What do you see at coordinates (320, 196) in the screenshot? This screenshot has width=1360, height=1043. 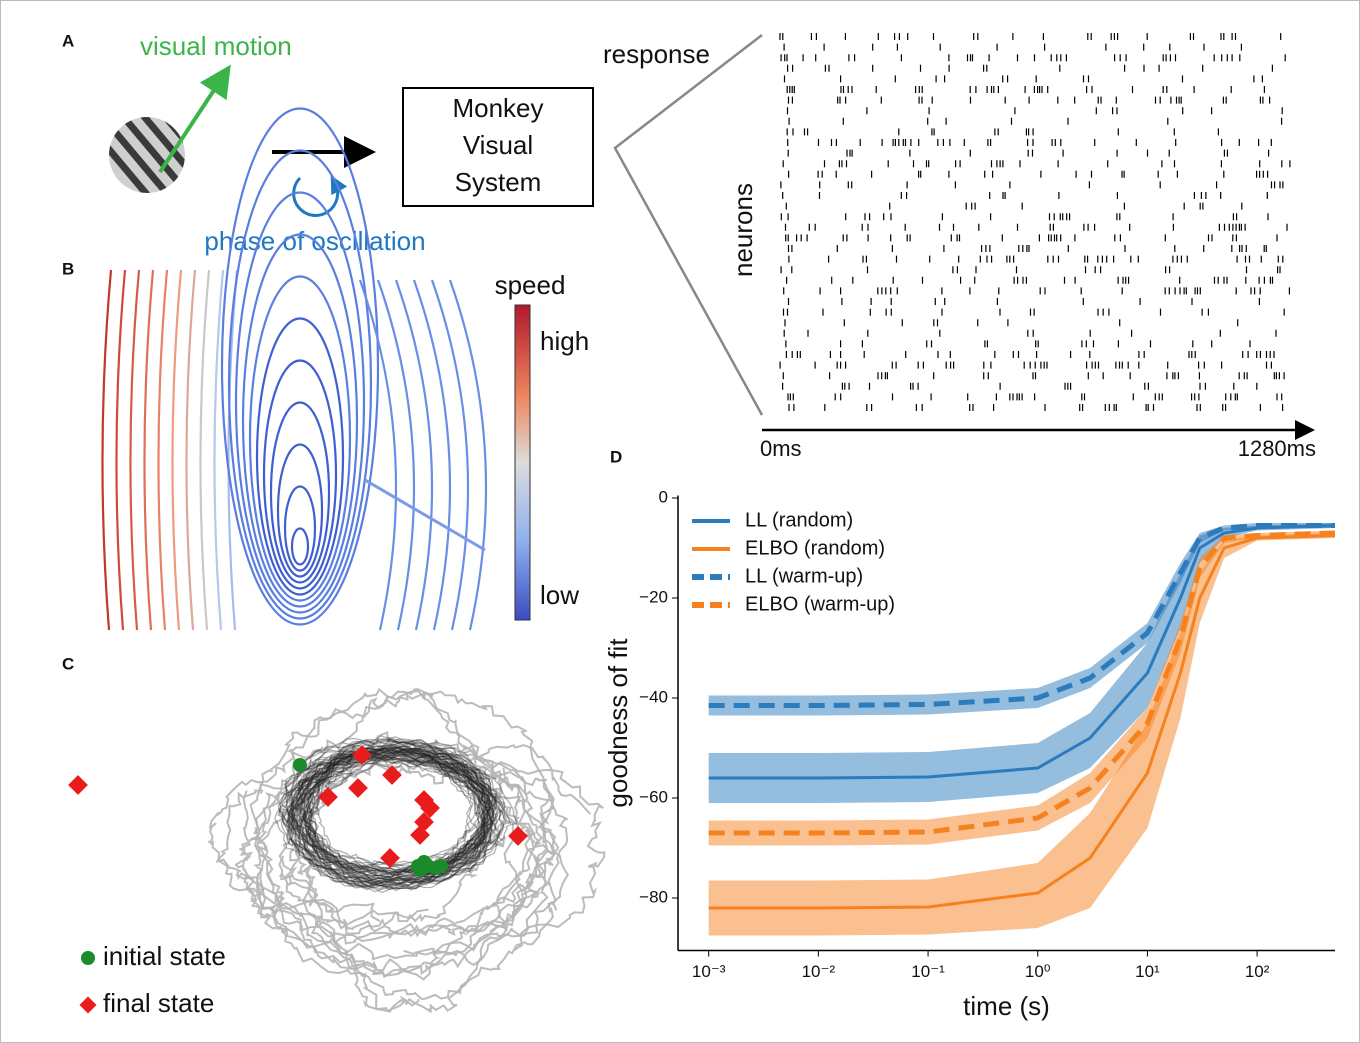 I see `rotation-arrow` at bounding box center [320, 196].